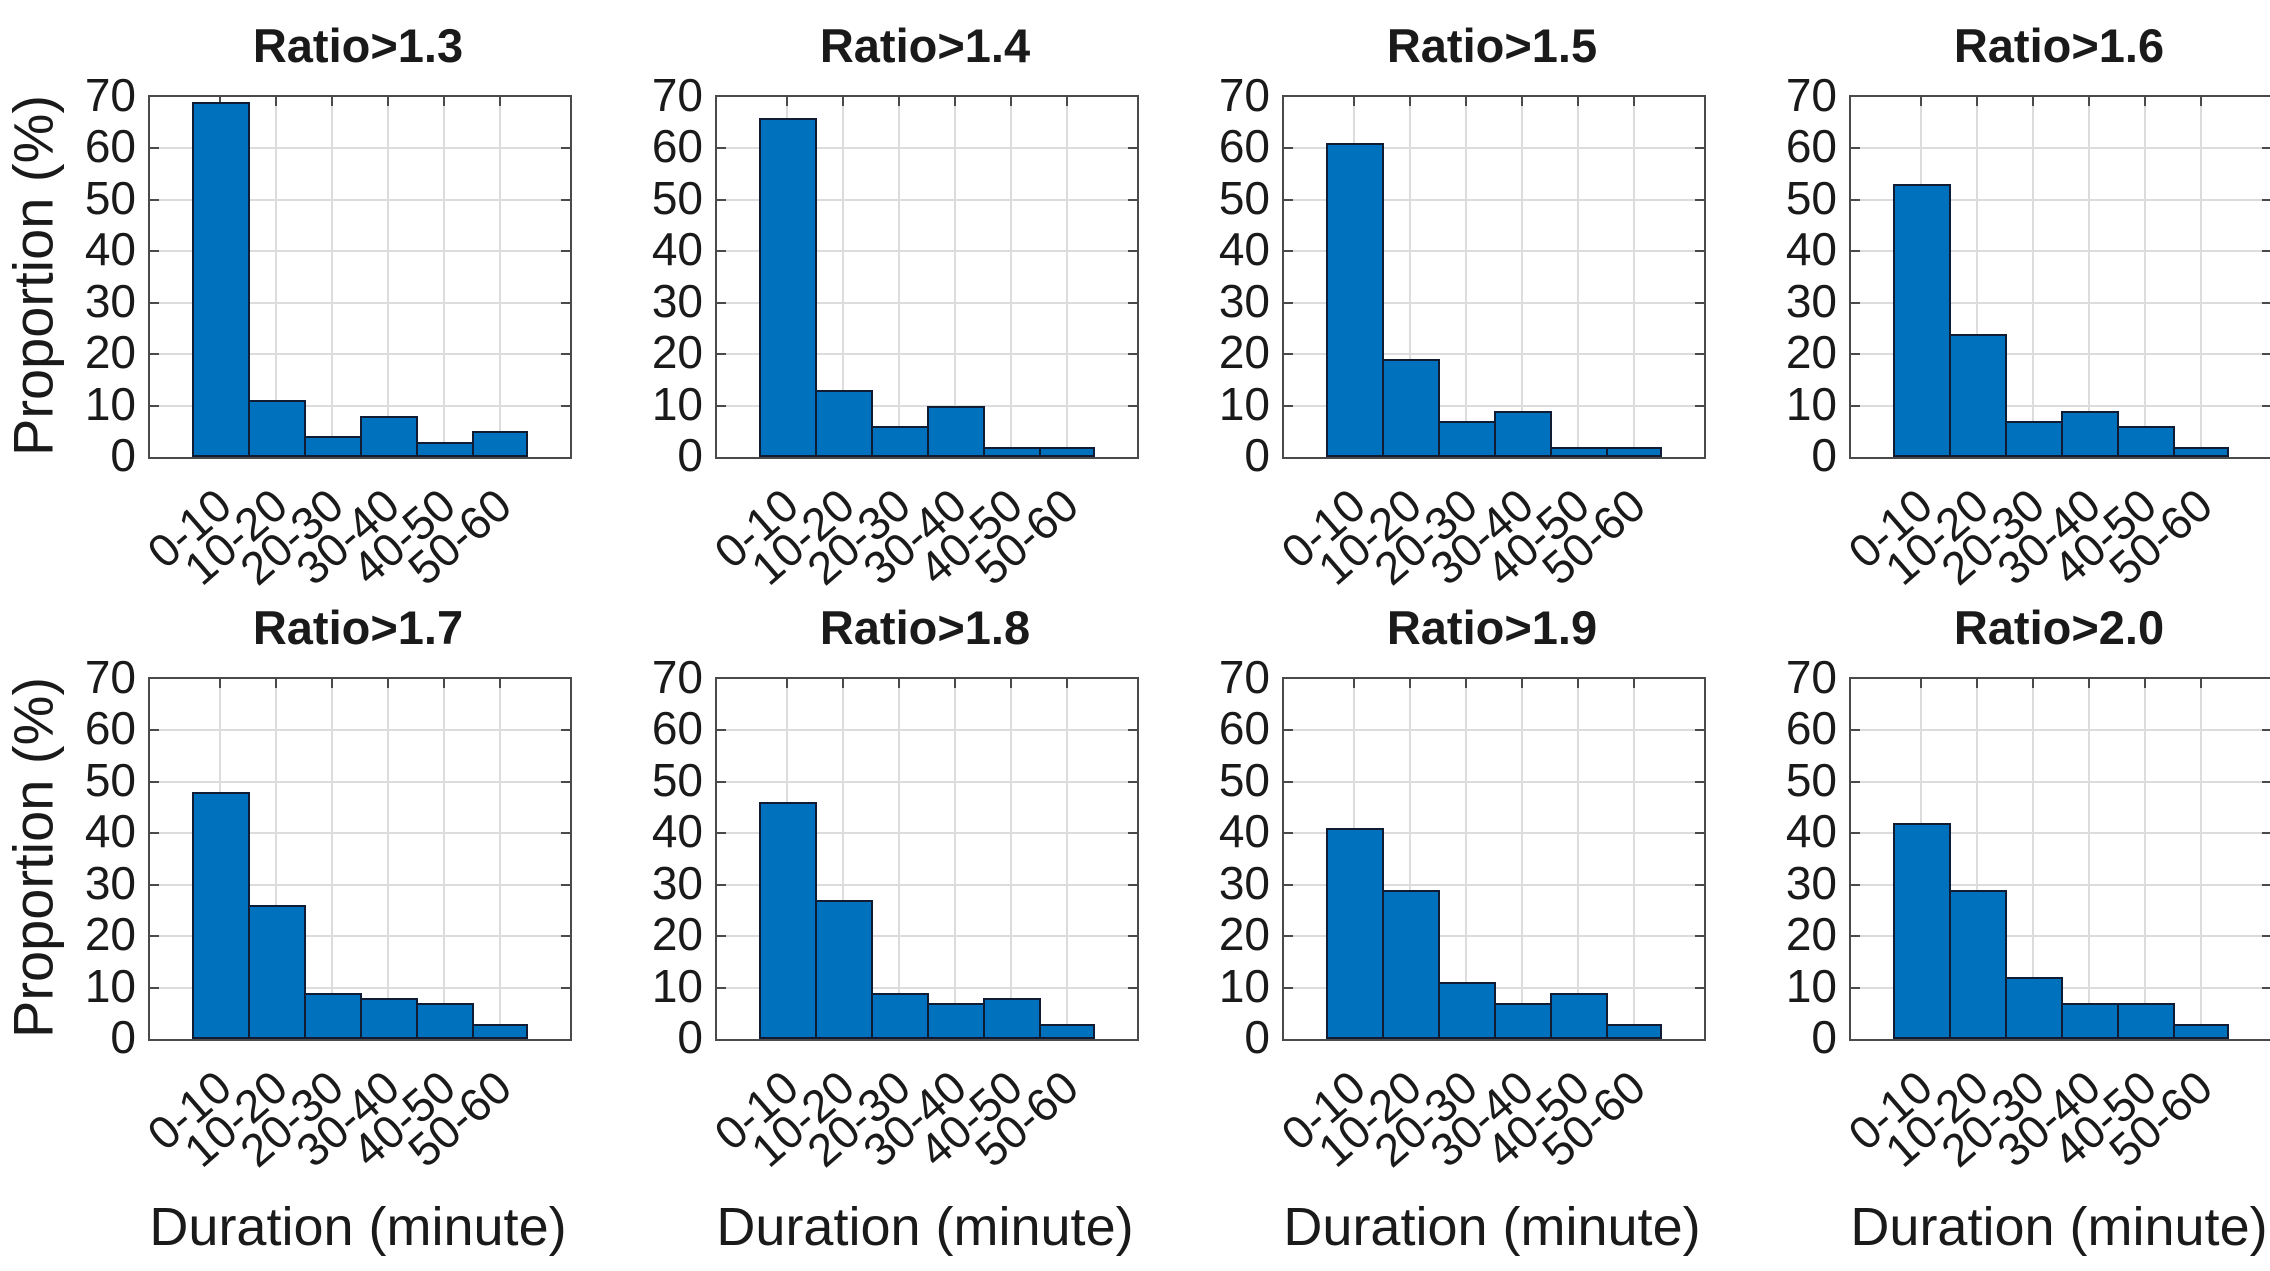  I want to click on y-tick-label: 40, so click(110, 831).